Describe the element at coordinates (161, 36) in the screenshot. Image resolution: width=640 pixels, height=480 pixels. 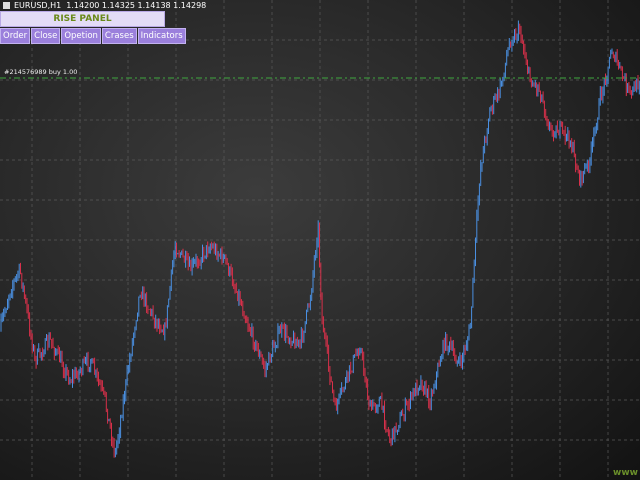
I see `indicators-button: Indicators` at that location.